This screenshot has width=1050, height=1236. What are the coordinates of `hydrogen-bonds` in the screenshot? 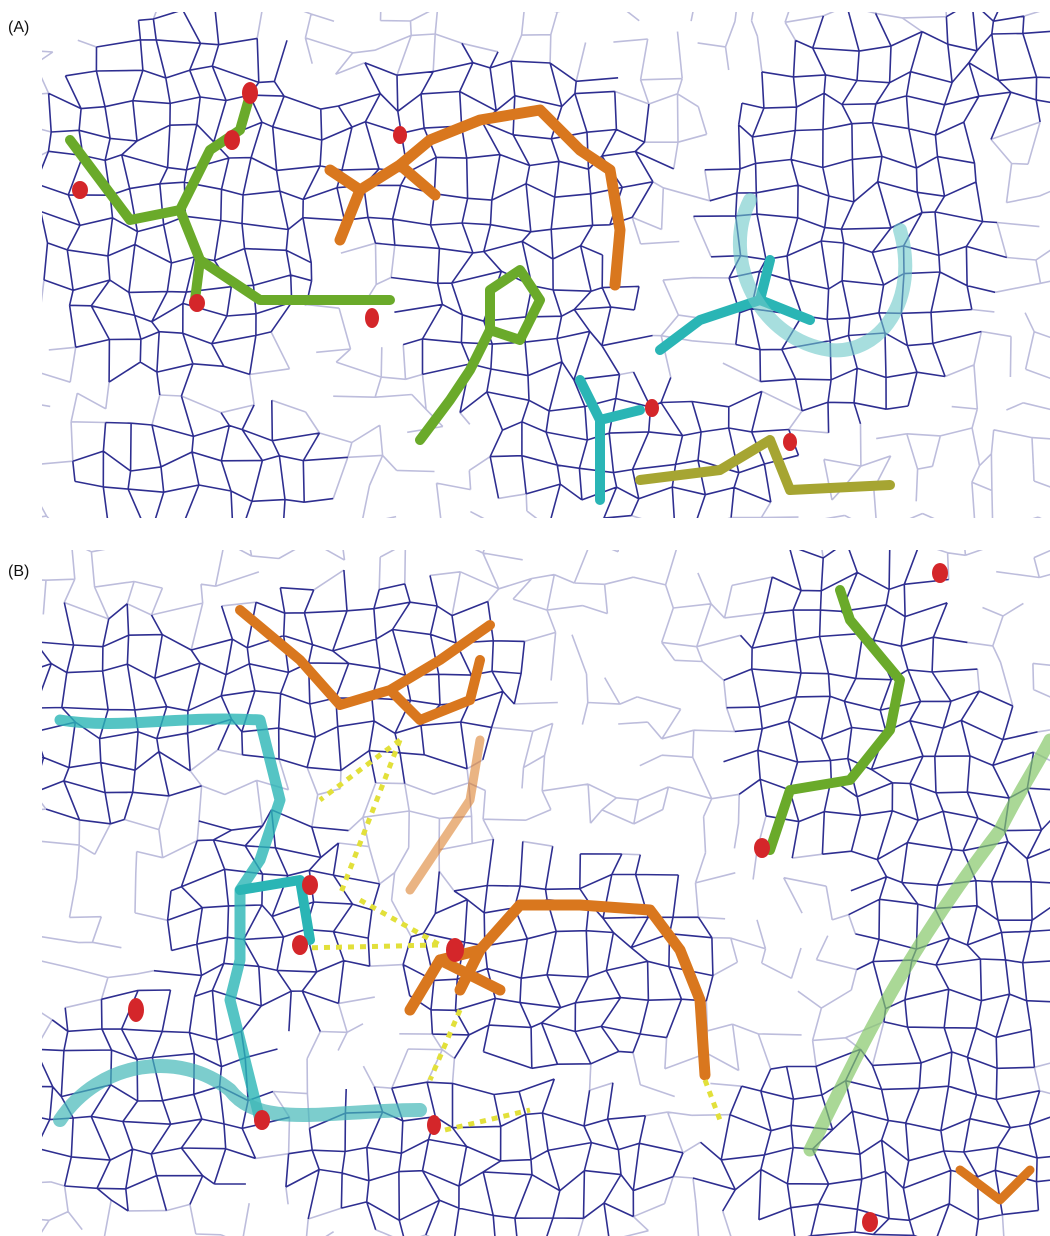 It's located at (511, 935).